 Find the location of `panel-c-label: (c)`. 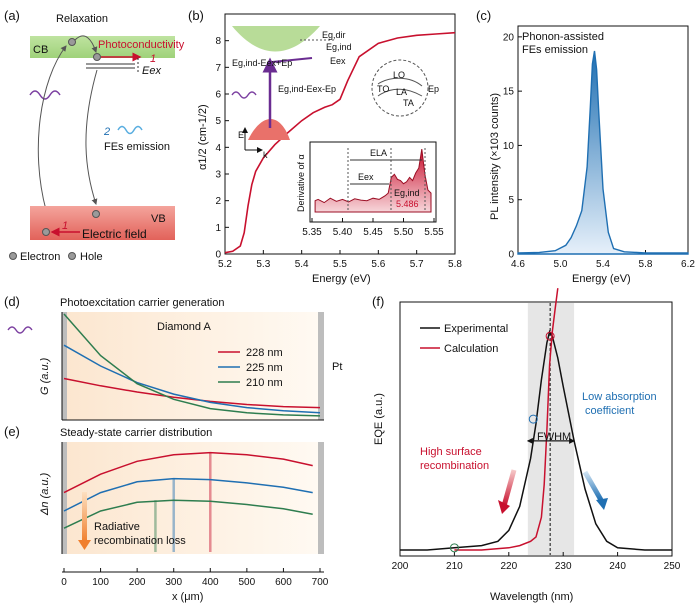

panel-c-label: (c) is located at coordinates (483, 15).